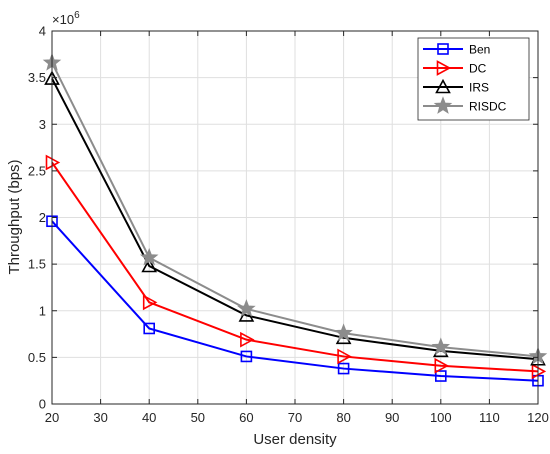  What do you see at coordinates (479, 50) in the screenshot?
I see `legend-label: Ben` at bounding box center [479, 50].